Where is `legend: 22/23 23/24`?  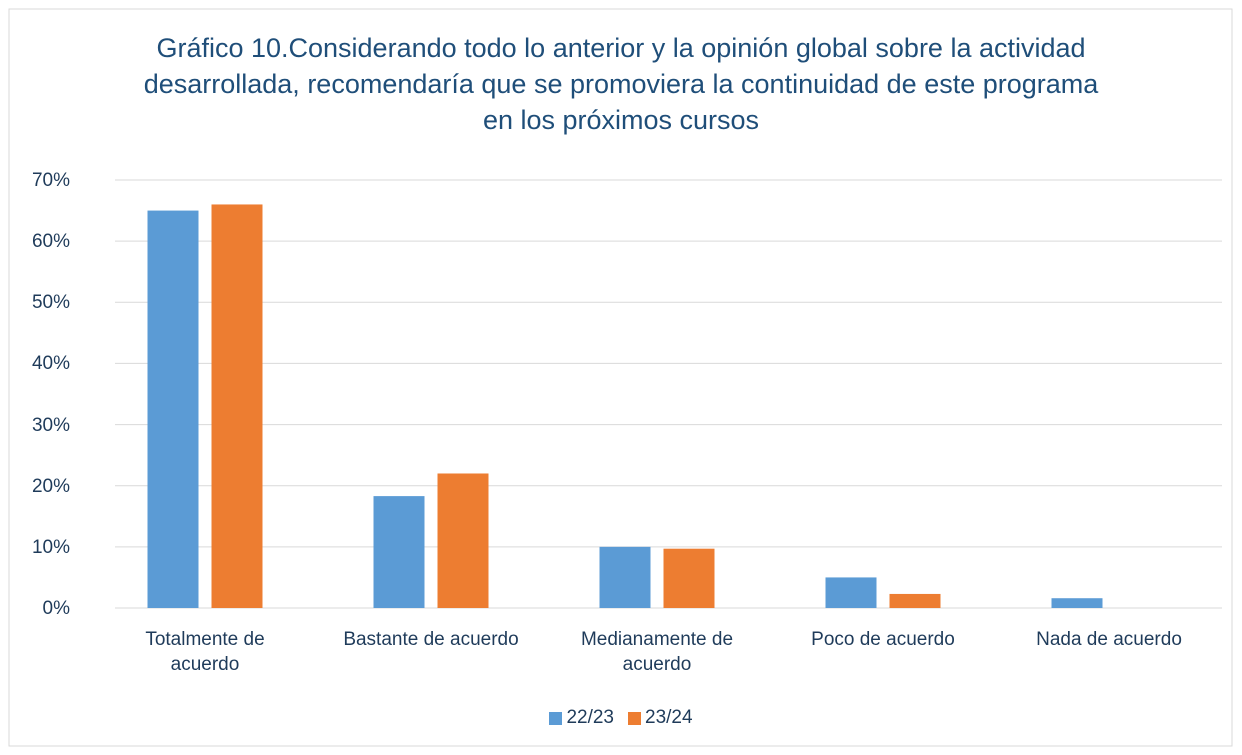 legend: 22/23 23/24 is located at coordinates (621, 718).